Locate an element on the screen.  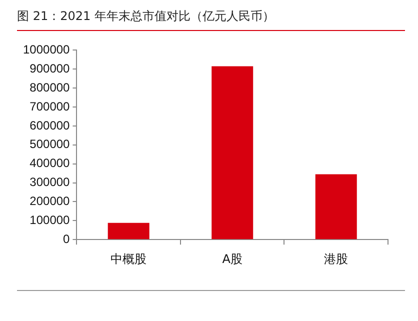
x-tick-label: 中概股 is located at coordinates (128, 259).